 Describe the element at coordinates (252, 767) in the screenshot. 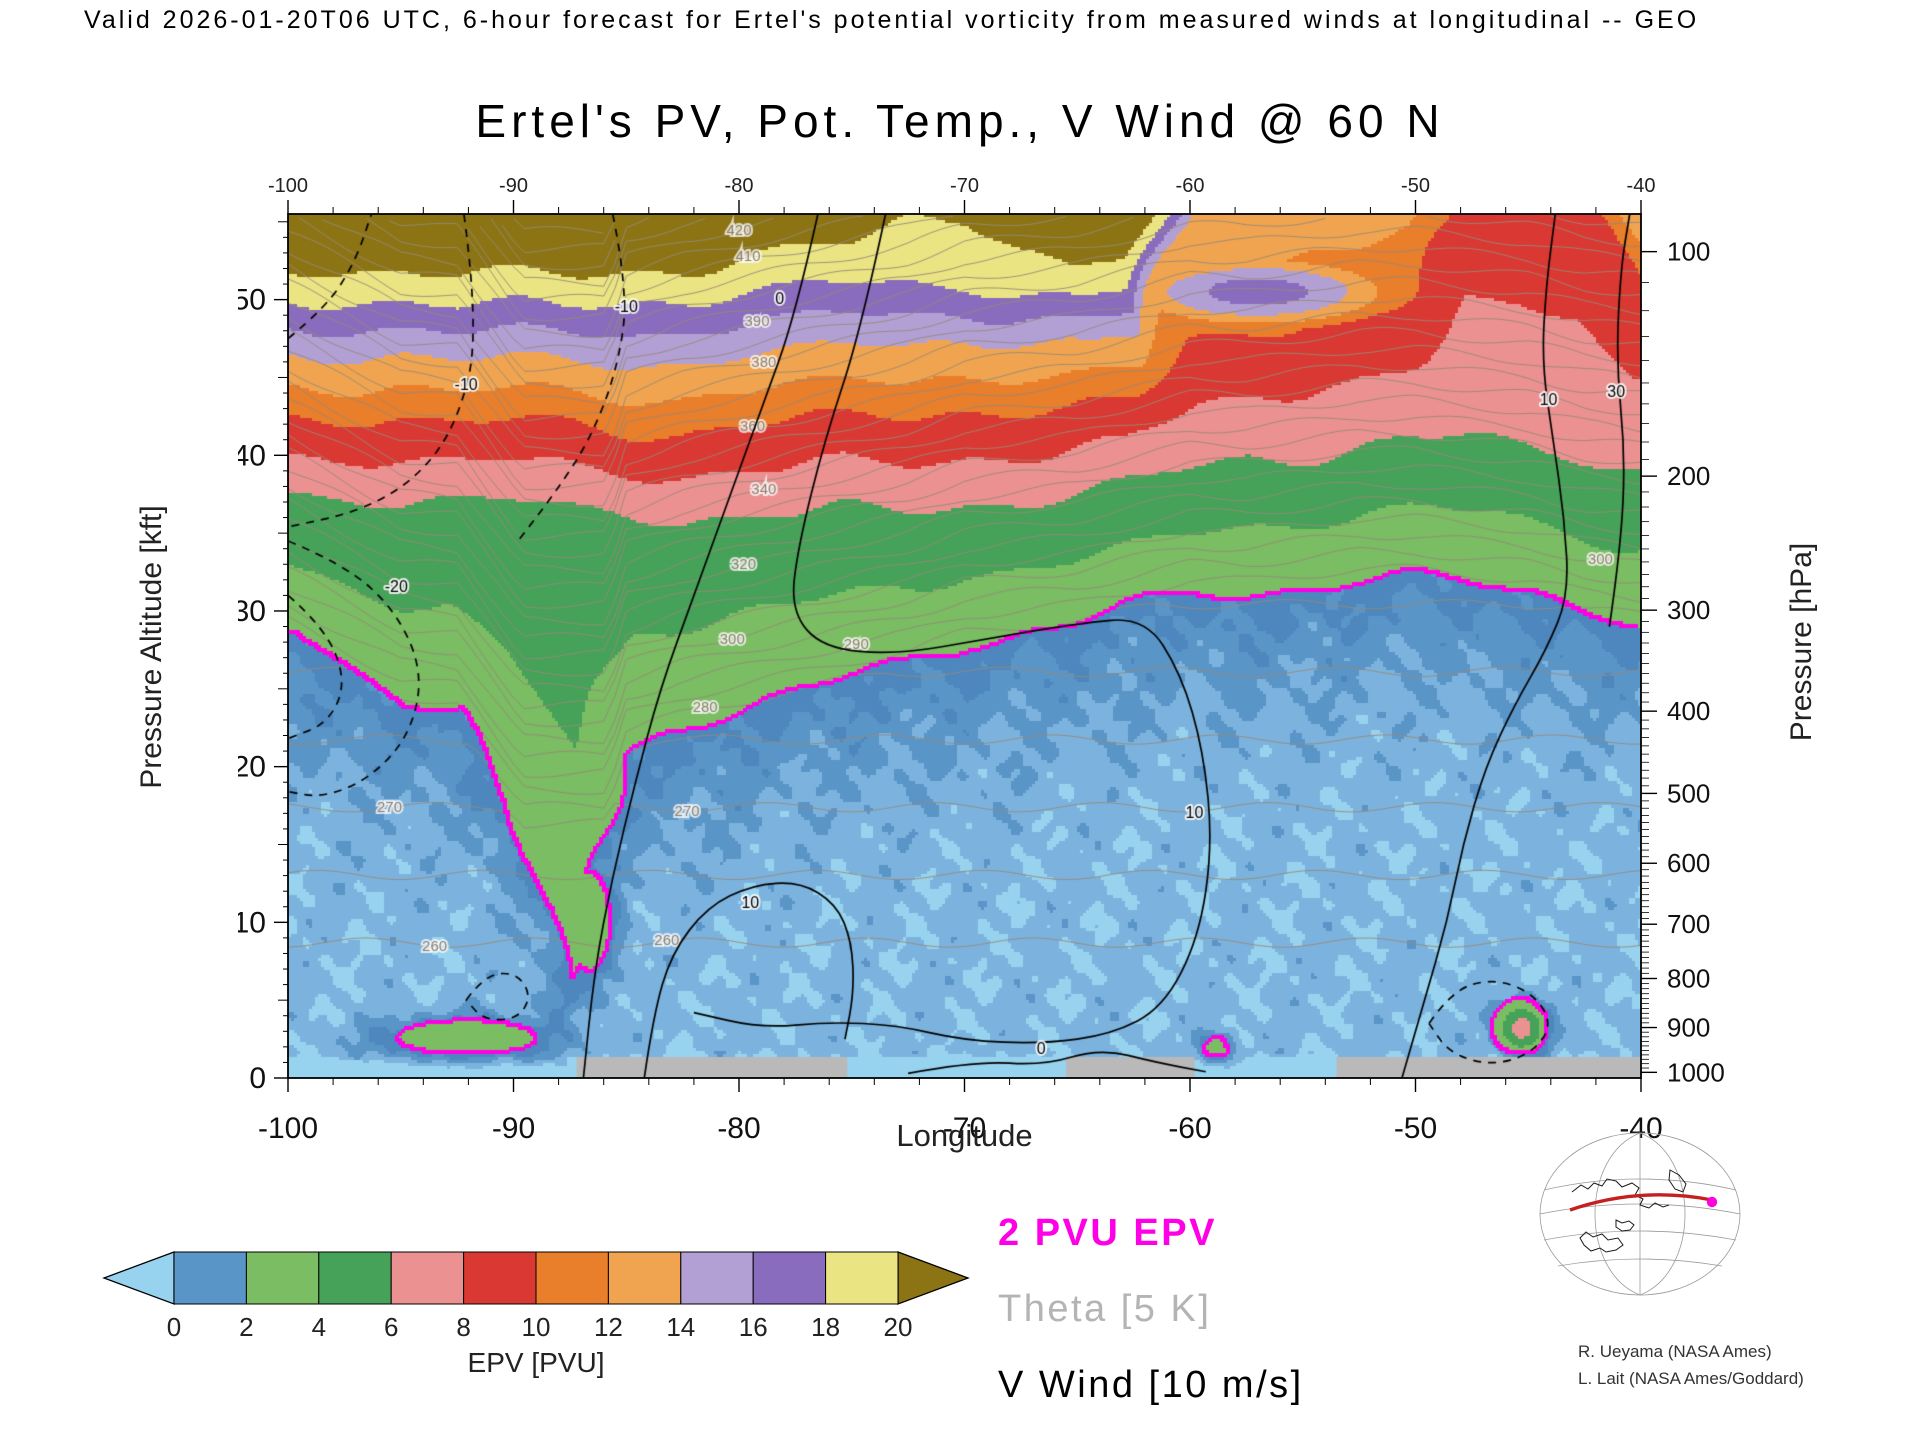

I see `kft-tick-label: 20` at that location.